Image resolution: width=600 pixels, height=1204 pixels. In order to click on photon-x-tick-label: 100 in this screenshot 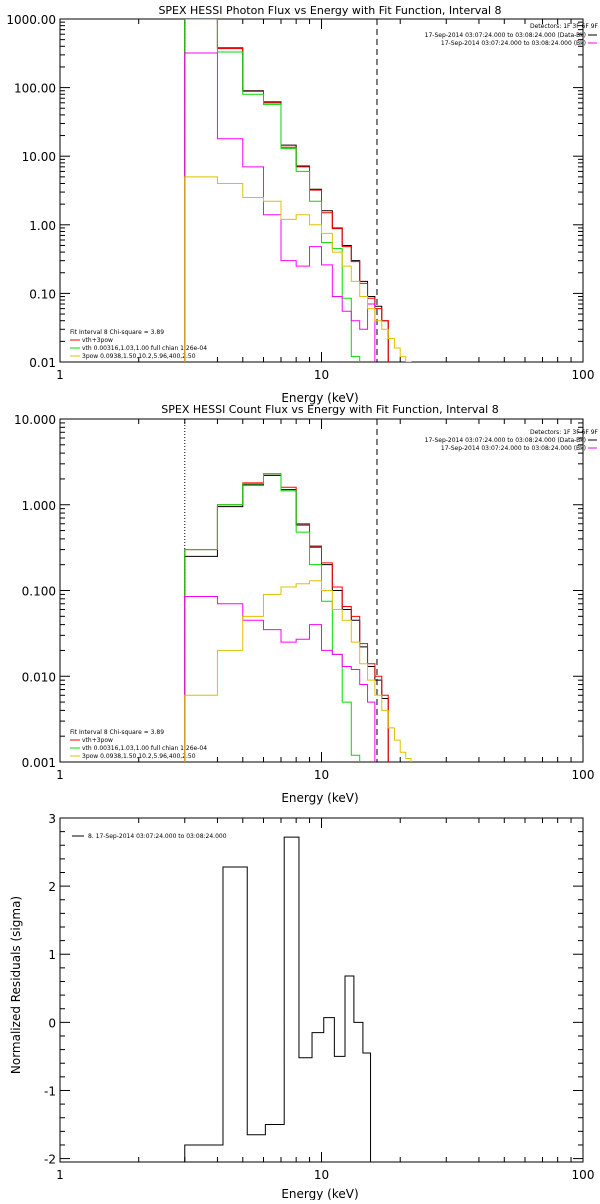, I will do `click(583, 375)`.